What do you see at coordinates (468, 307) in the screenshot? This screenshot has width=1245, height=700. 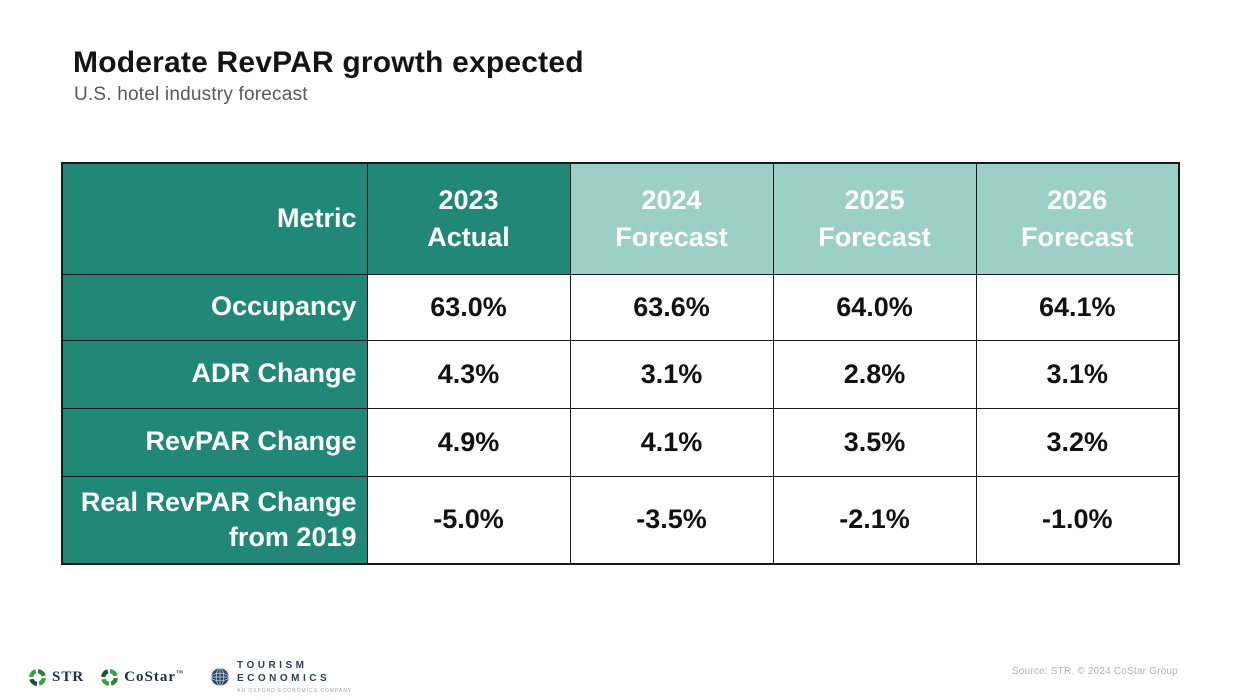 I see `cell-value: 63.0%` at bounding box center [468, 307].